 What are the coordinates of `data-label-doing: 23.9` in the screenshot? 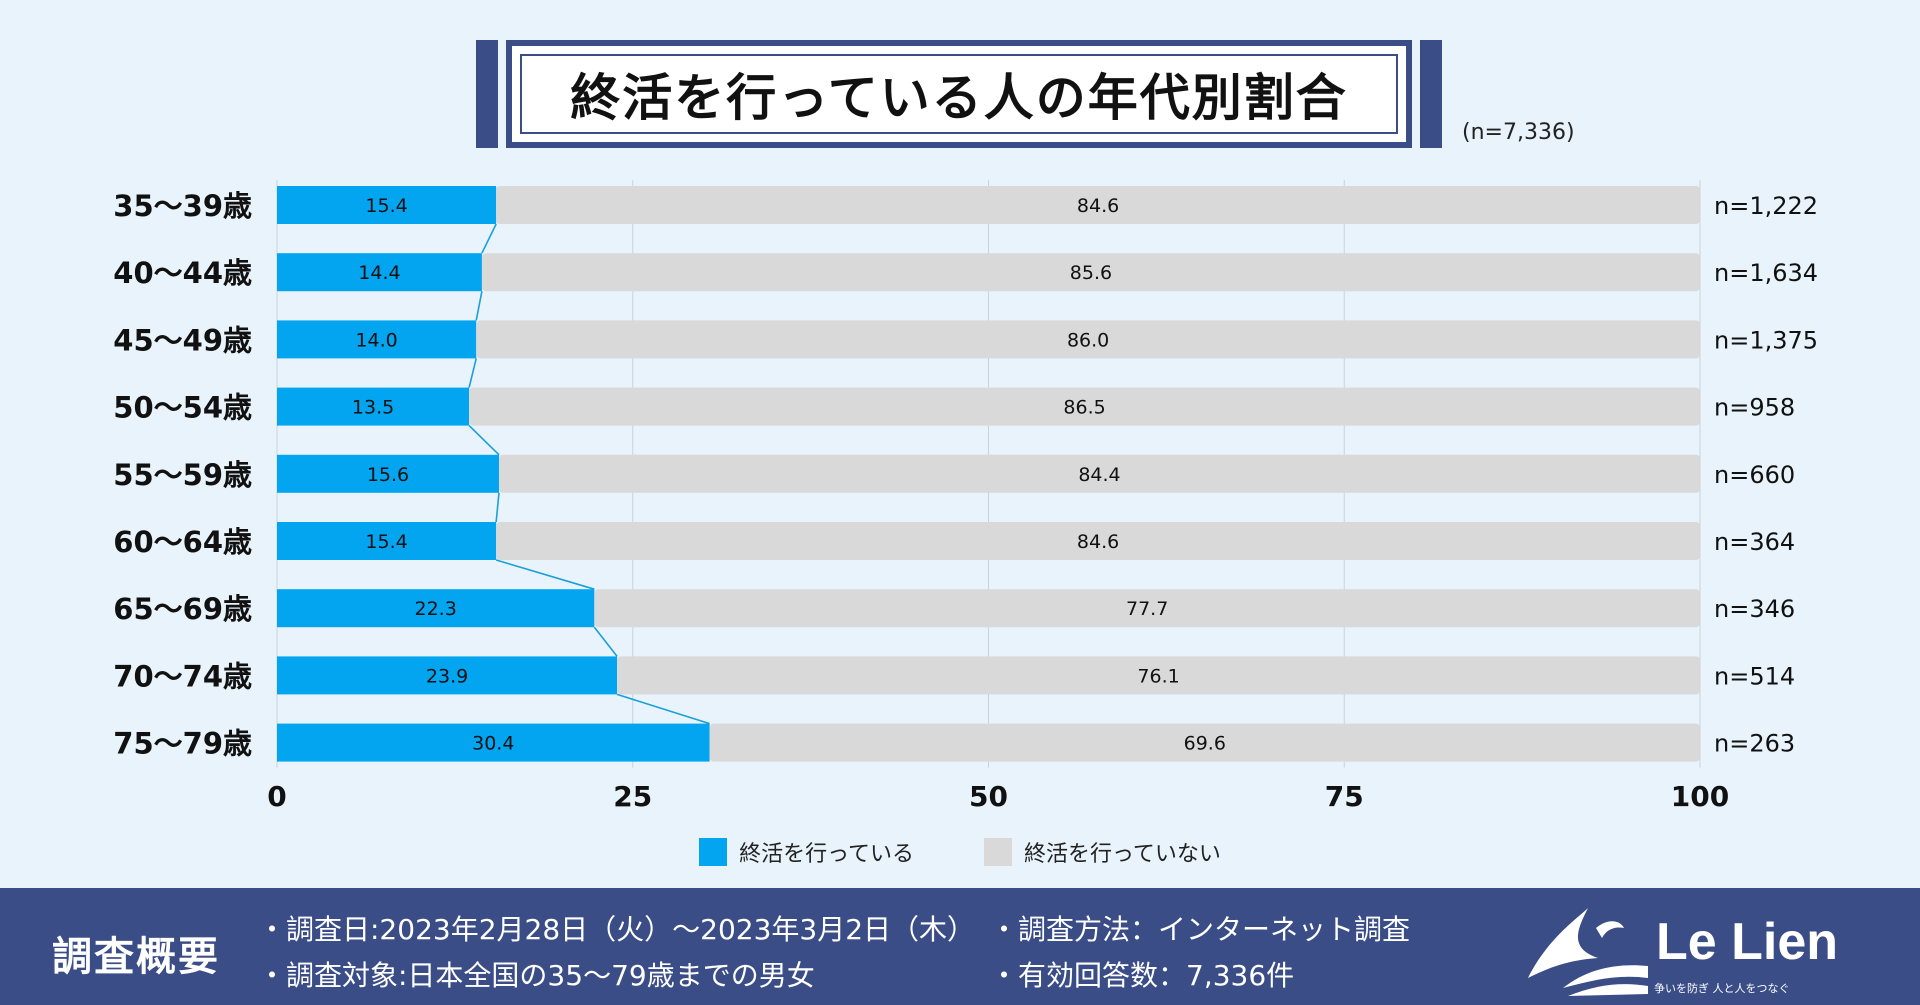 It's located at (447, 676).